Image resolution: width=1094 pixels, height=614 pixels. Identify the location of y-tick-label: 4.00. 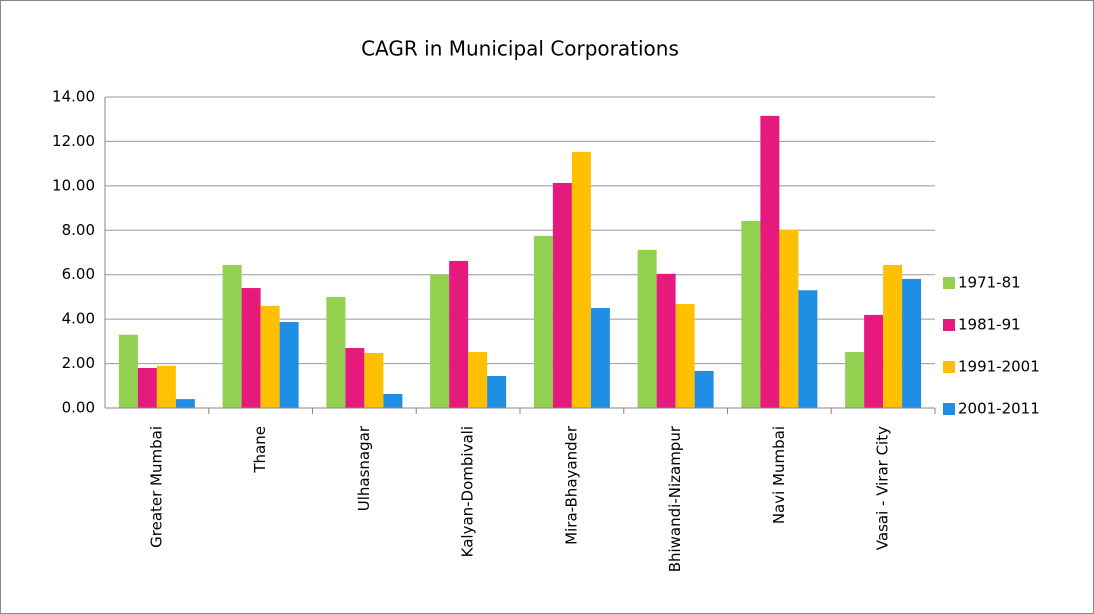
(78, 319).